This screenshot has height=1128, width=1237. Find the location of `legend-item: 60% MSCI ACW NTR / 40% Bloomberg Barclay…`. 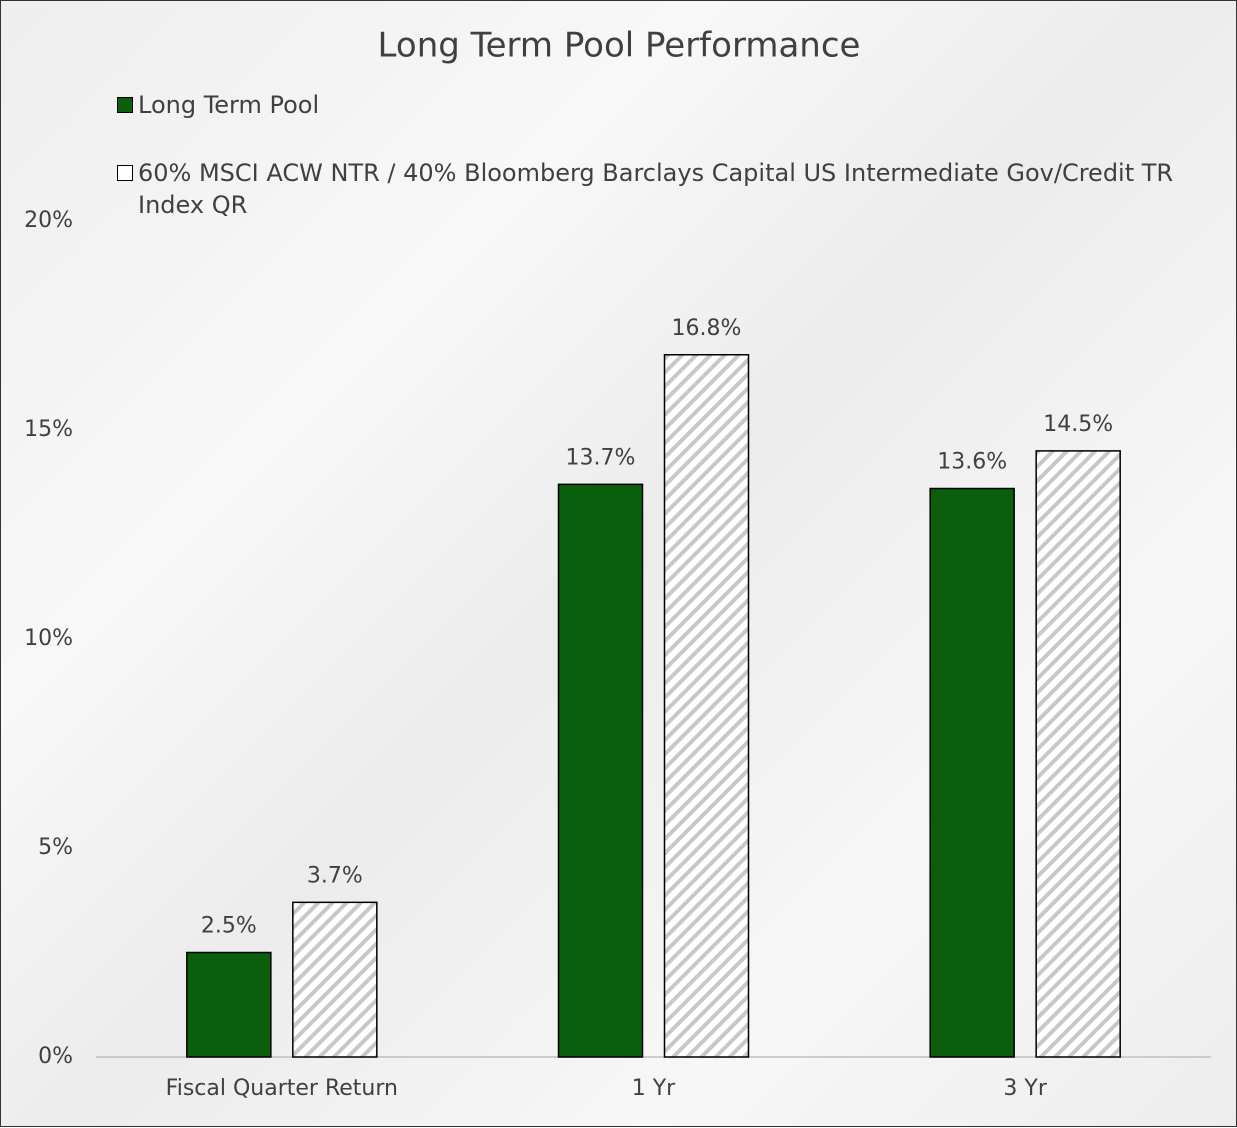

legend-item: 60% MSCI ACW NTR / 40% Bloomberg Barclay… is located at coordinates (652, 189).